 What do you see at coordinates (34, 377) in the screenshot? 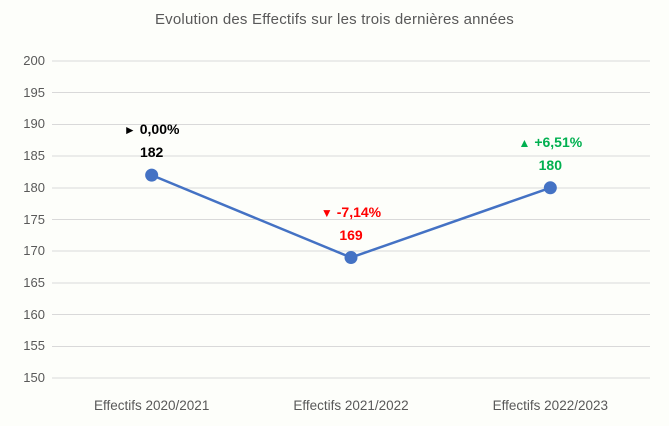
I see `y-tick-label: 150` at bounding box center [34, 377].